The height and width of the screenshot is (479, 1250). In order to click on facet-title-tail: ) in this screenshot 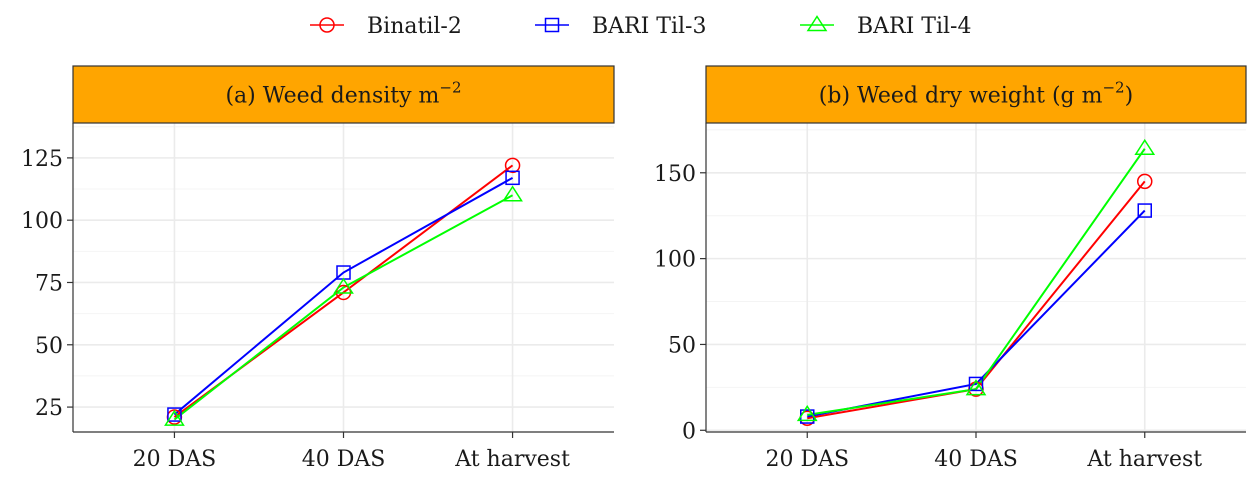, I will do `click(1129, 96)`.